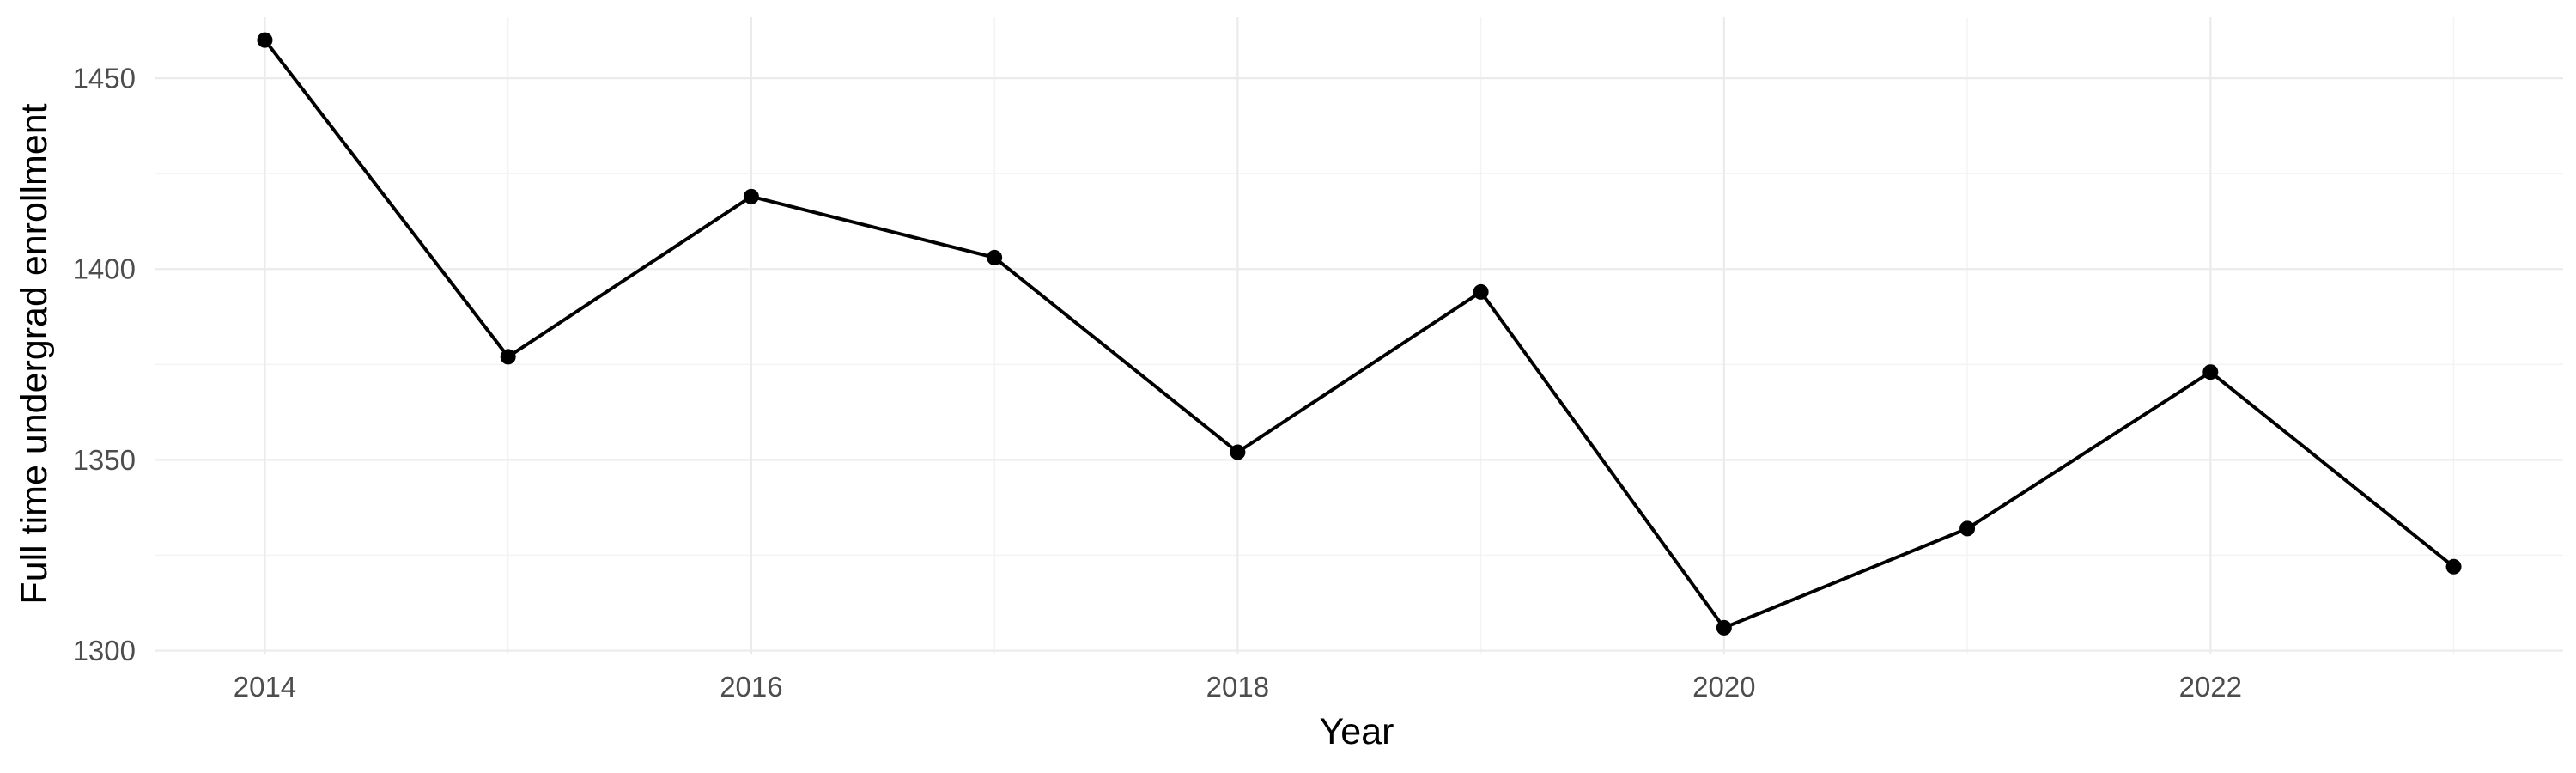 This screenshot has width=2576, height=773. Describe the element at coordinates (1357, 731) in the screenshot. I see `x-axis-title: Year` at that location.